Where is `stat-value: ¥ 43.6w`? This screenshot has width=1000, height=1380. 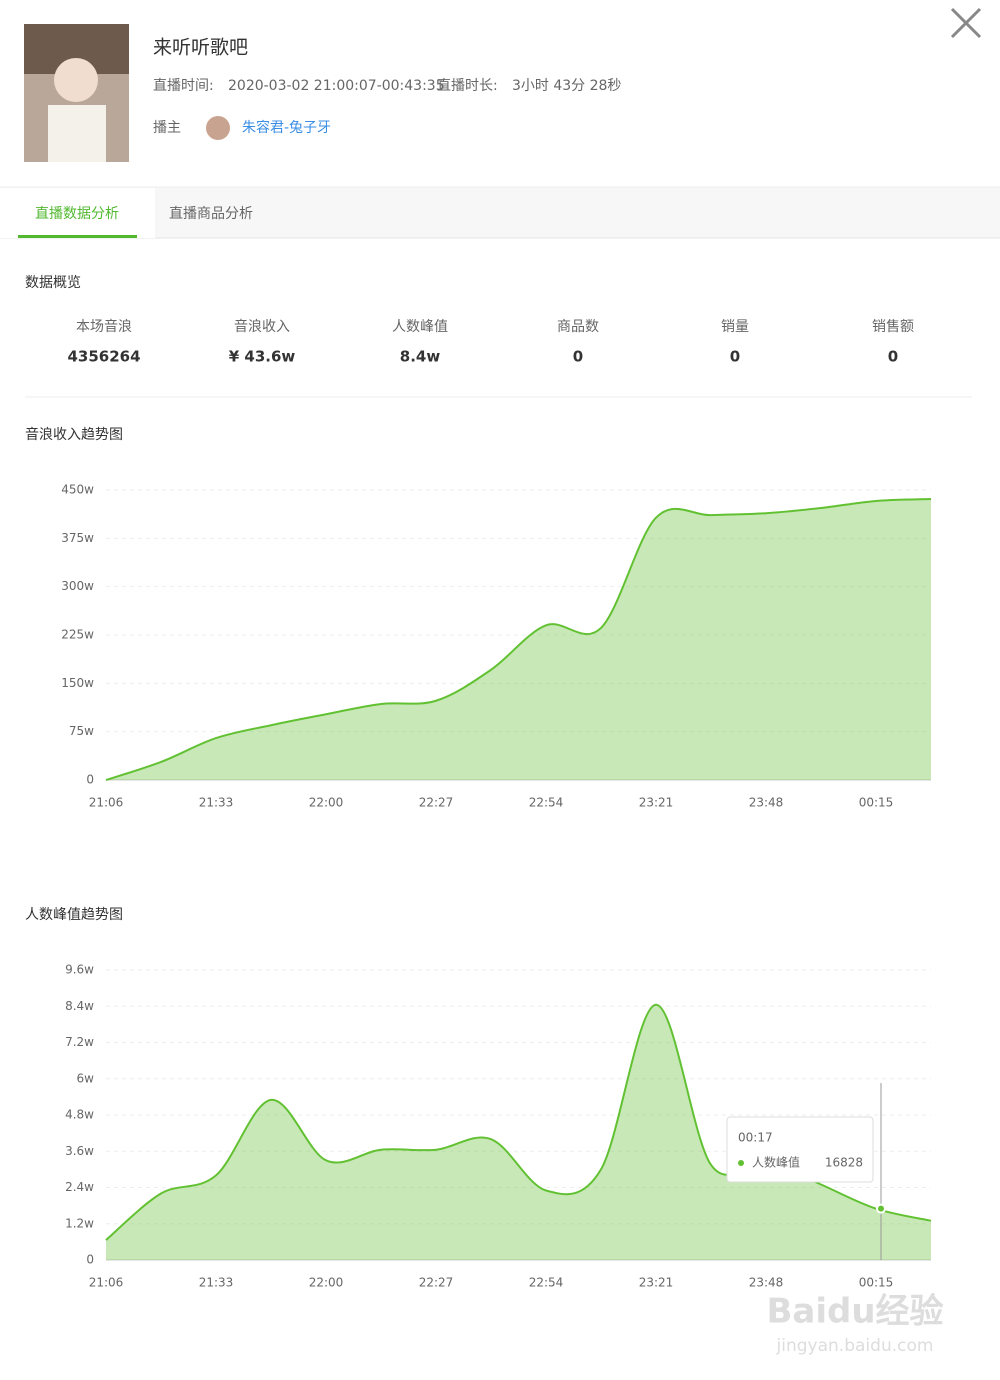 stat-value: ¥ 43.6w is located at coordinates (262, 357).